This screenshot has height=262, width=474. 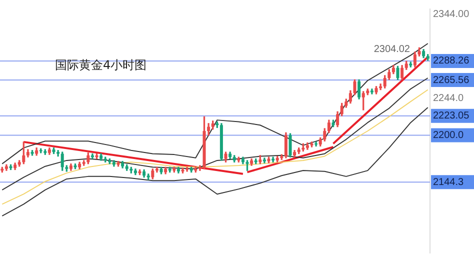 What do you see at coordinates (392, 49) in the screenshot?
I see `annotation: 2304.02` at bounding box center [392, 49].